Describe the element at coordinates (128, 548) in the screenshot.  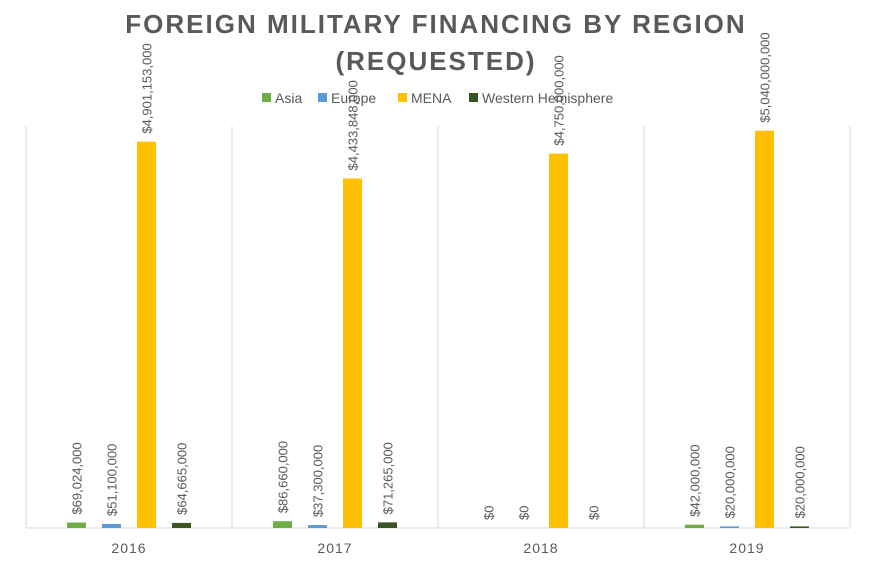
I see `x-tick-label: 2016` at that location.